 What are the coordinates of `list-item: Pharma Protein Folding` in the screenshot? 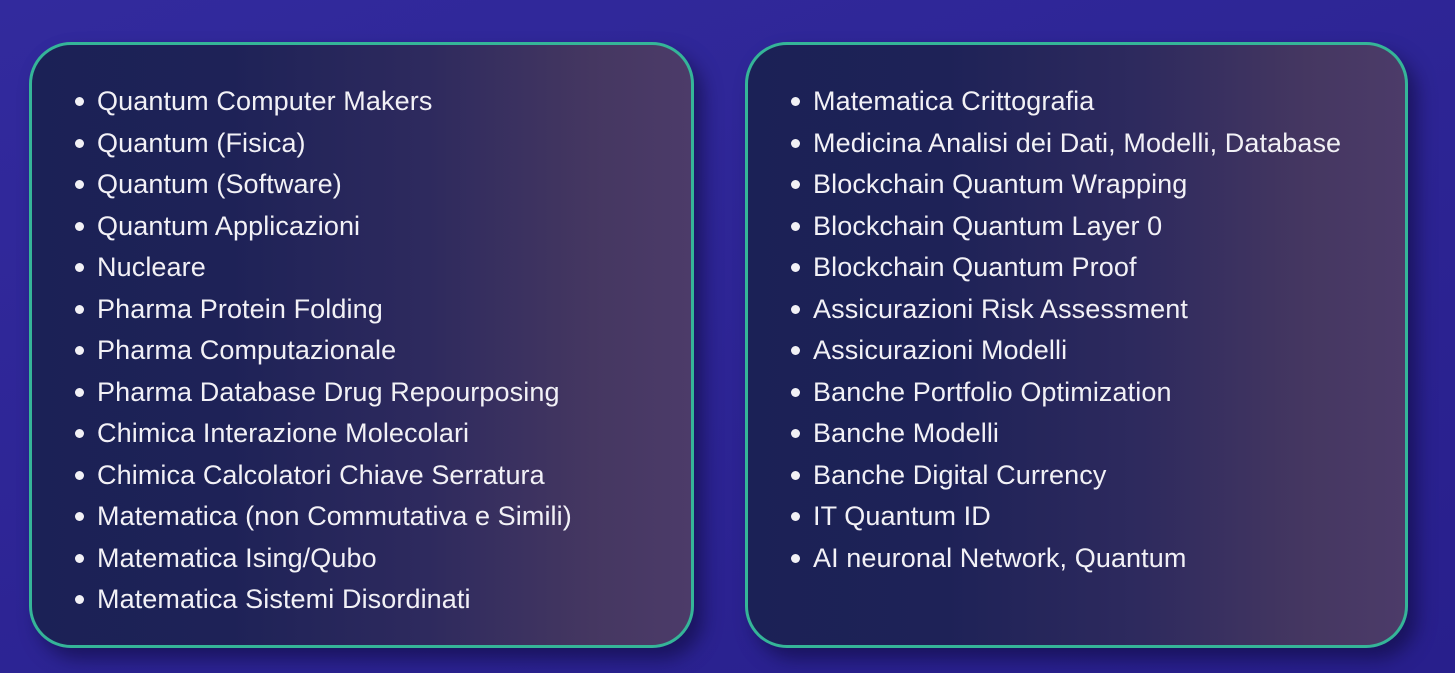 It's located at (369, 310).